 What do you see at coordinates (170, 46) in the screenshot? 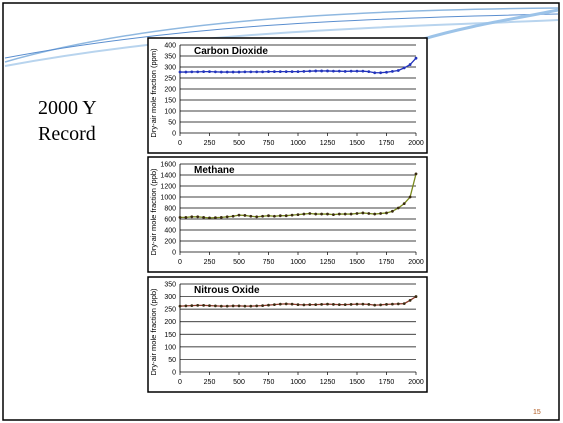
I see `y-tick-label: 400` at bounding box center [170, 46].